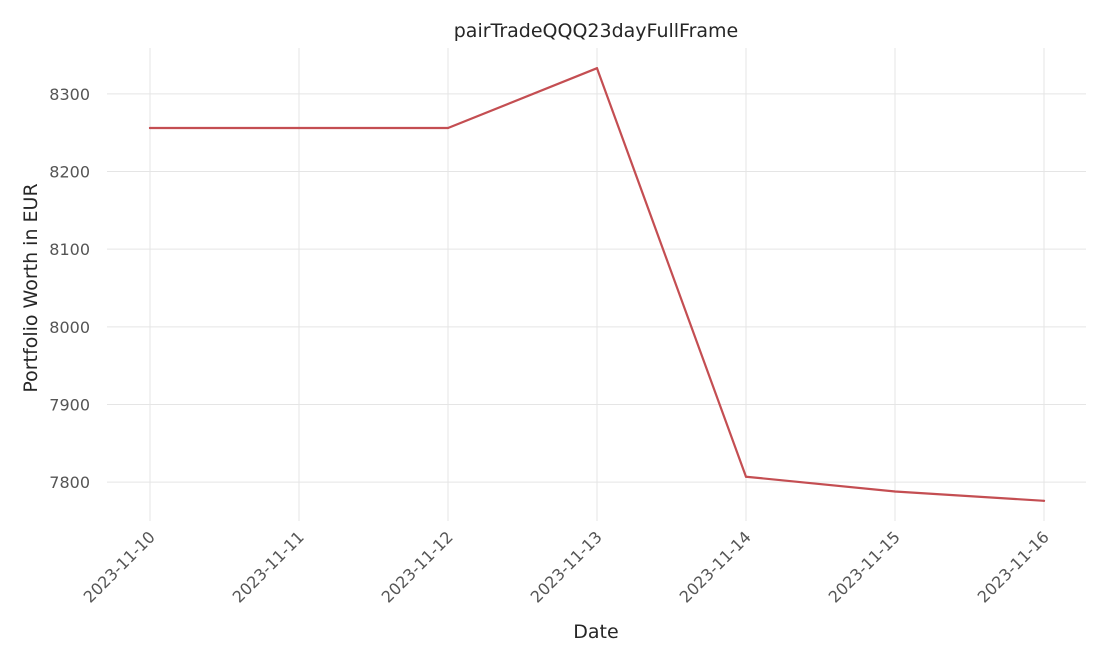 The image size is (1110, 666). Describe the element at coordinates (69, 482) in the screenshot. I see `y-tick-label: 7800` at that location.